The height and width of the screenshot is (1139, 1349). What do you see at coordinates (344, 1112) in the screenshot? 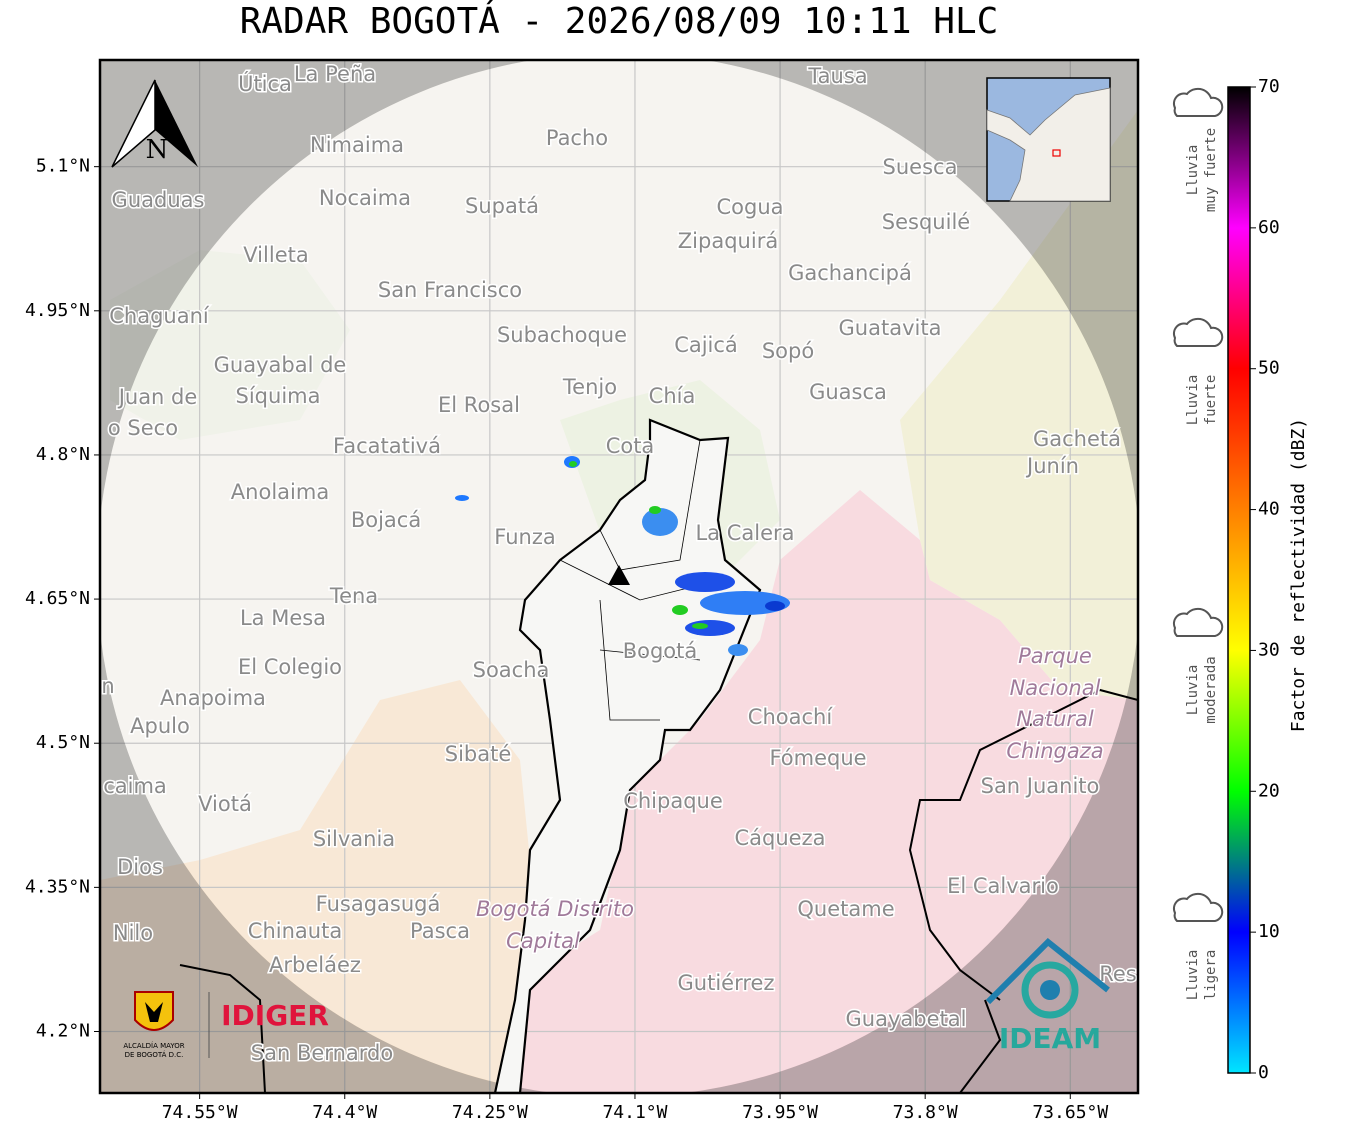
I see `lon-tick-label: 74.4°W` at bounding box center [344, 1112].